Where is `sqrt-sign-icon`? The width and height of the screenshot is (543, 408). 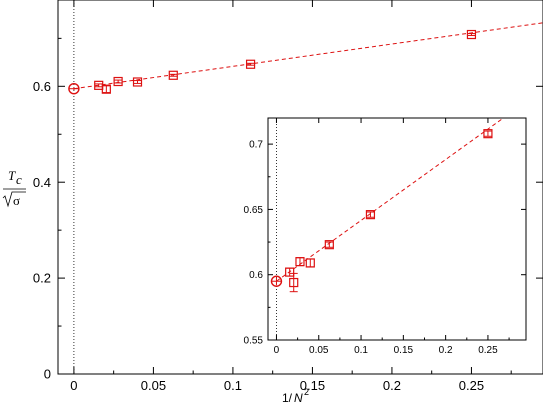
sqrt-sign-icon is located at coordinates (14, 199).